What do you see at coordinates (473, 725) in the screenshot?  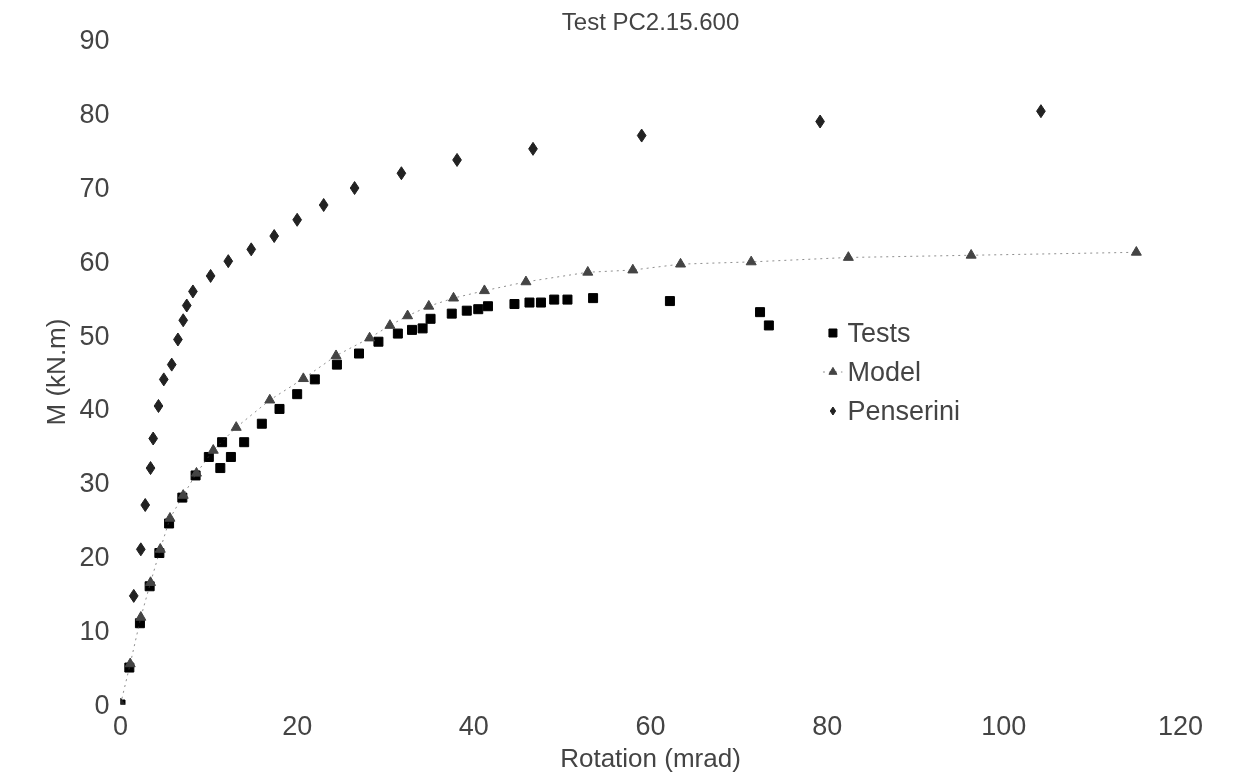 I see `x-tick-label: 40` at bounding box center [473, 725].